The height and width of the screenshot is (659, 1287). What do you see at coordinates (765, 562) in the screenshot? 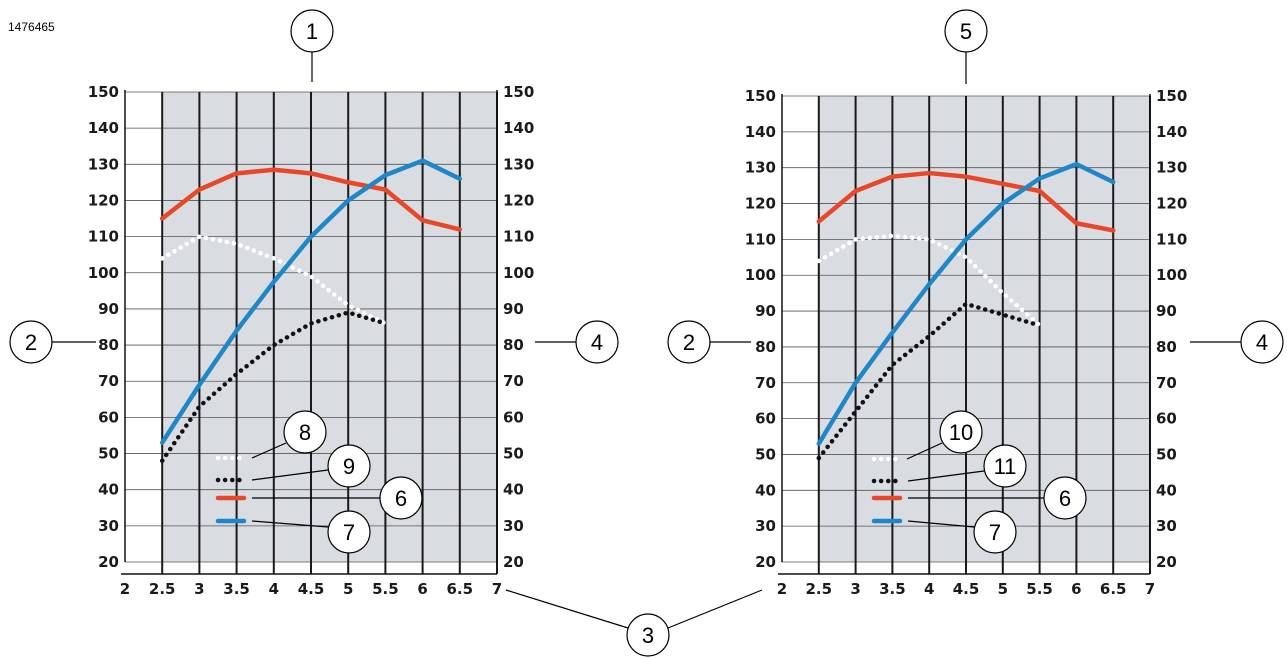
I see `y-tick-label: 20` at bounding box center [765, 562].